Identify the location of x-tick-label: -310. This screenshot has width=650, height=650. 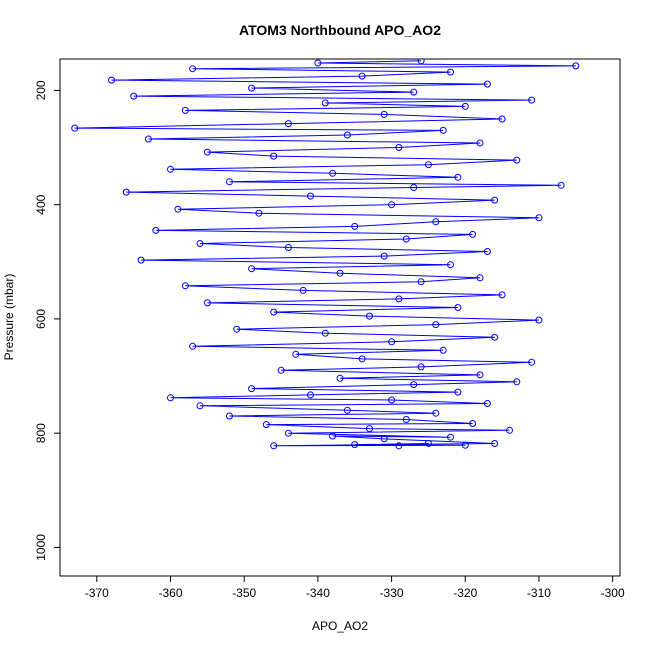
(539, 593).